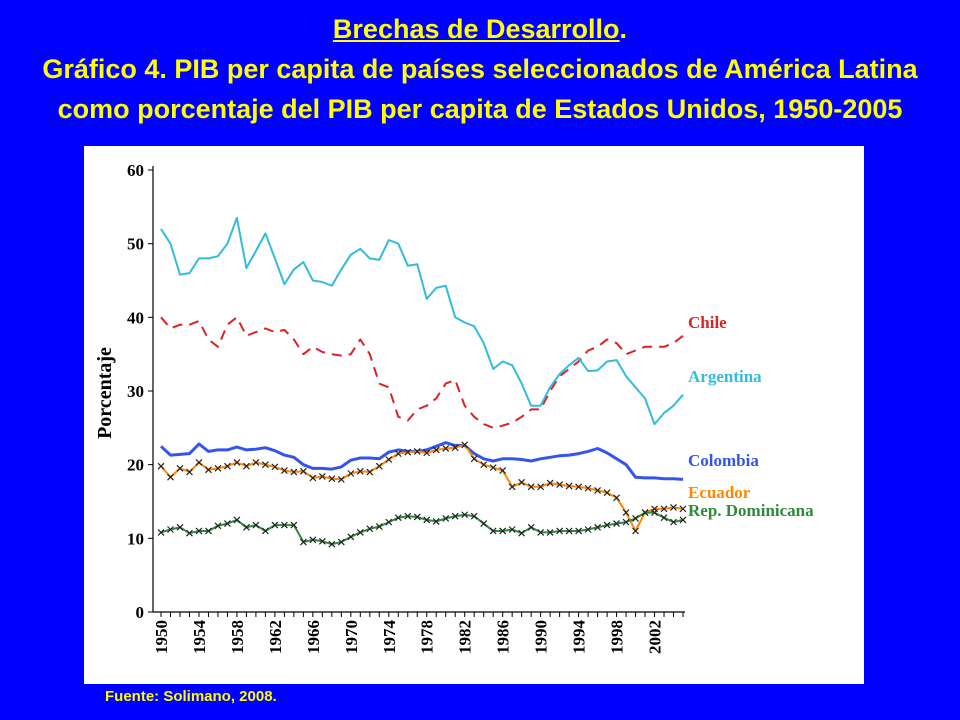 The image size is (960, 720). I want to click on x-tick-label: 1962, so click(275, 637).